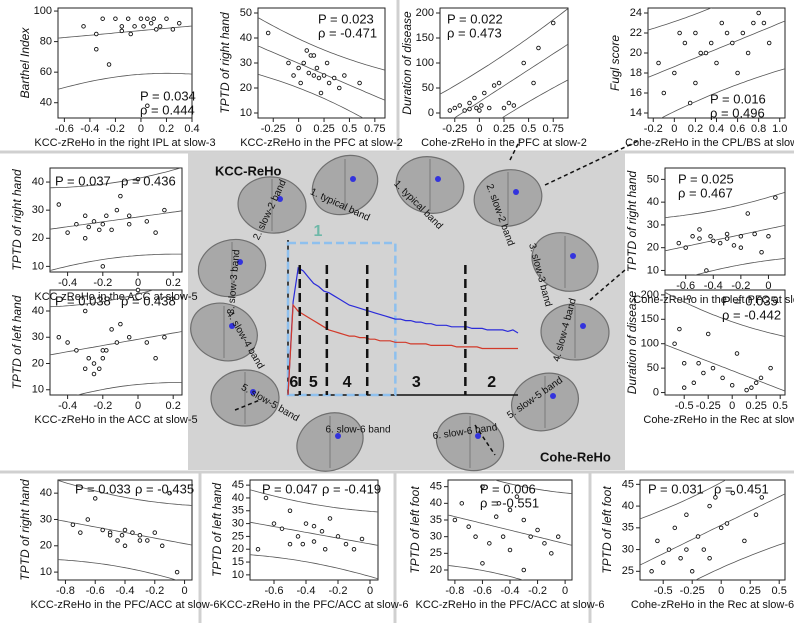 The width and height of the screenshot is (794, 623). What do you see at coordinates (246, 38) in the screenshot?
I see `y-tick-label: 40` at bounding box center [246, 38].